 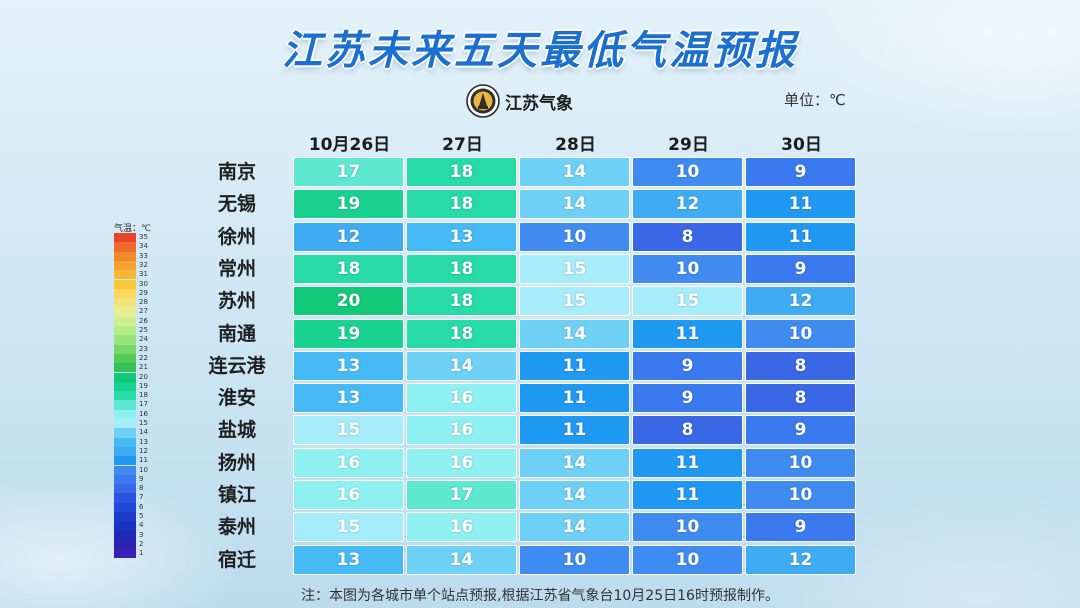 I want to click on row-label-city: 常州, so click(x=236, y=268).